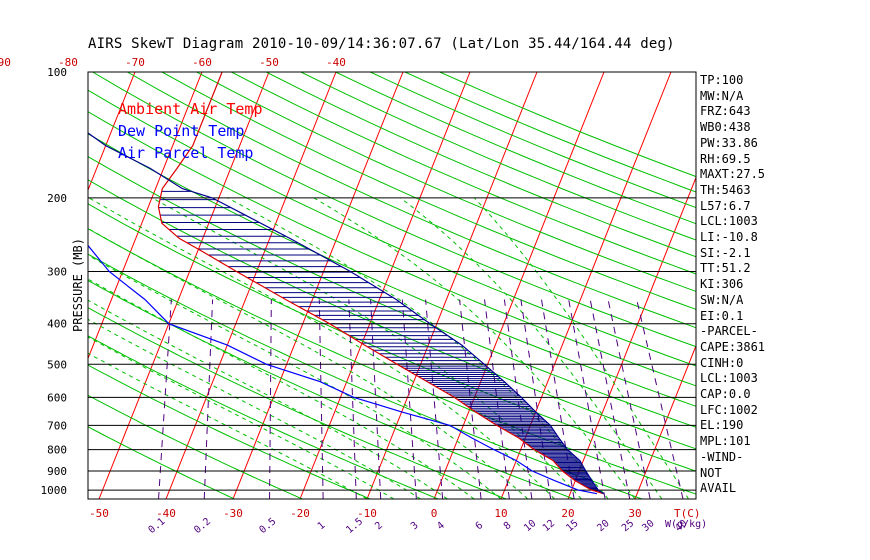 The height and width of the screenshot is (560, 870). What do you see at coordinates (729, 237) in the screenshot?
I see `index-item: LI:-10.8` at bounding box center [729, 237].